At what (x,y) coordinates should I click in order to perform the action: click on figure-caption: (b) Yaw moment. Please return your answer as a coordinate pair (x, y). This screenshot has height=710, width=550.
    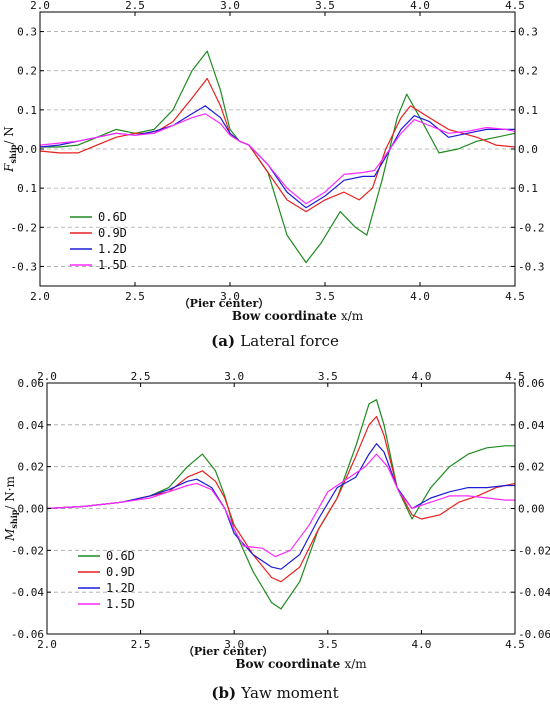
    Looking at the image, I should click on (274, 693).